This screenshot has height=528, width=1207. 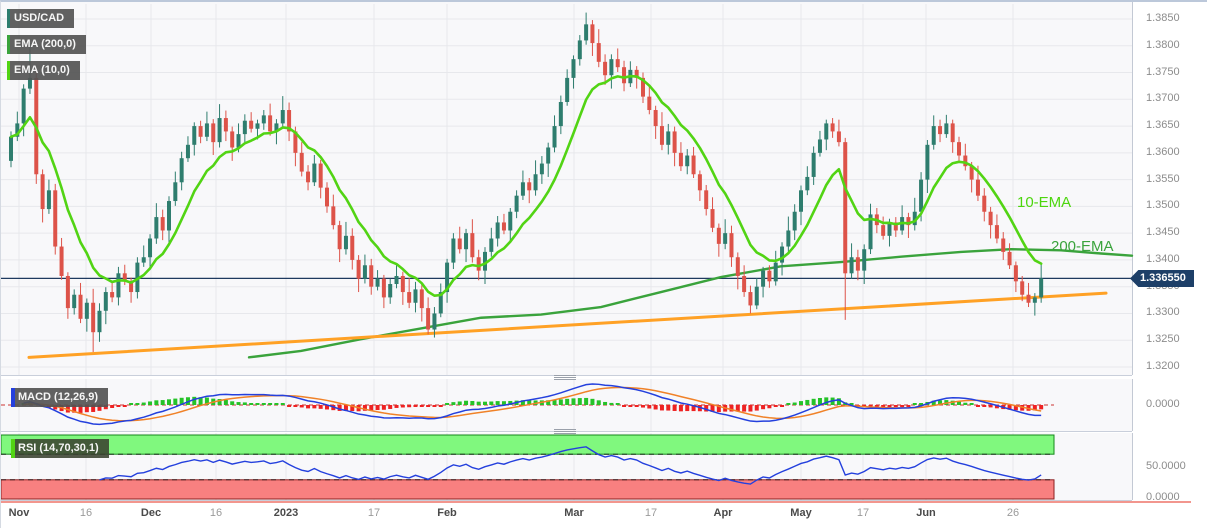 What do you see at coordinates (565, 377) in the screenshot?
I see `macd-resize-handle` at bounding box center [565, 377].